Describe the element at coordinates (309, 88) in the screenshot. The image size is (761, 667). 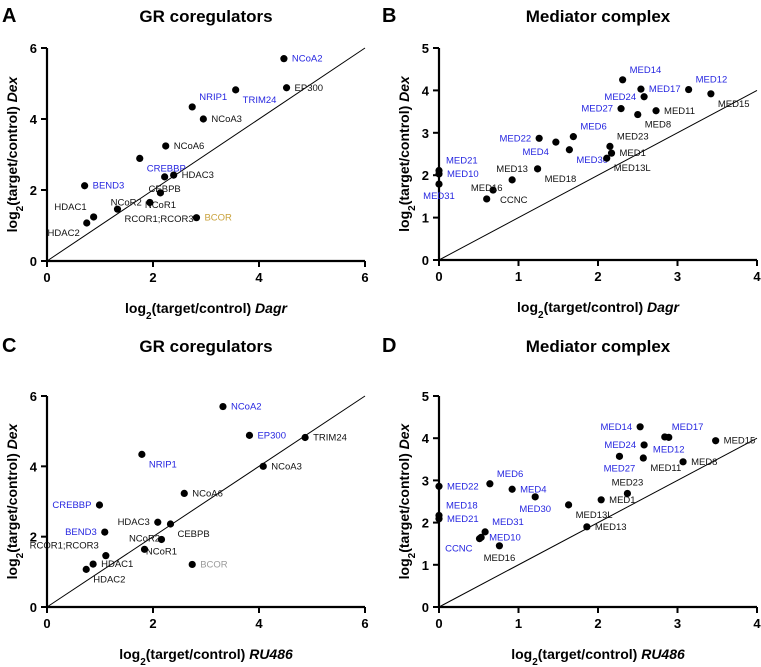
I see `data-label: EP300` at that location.